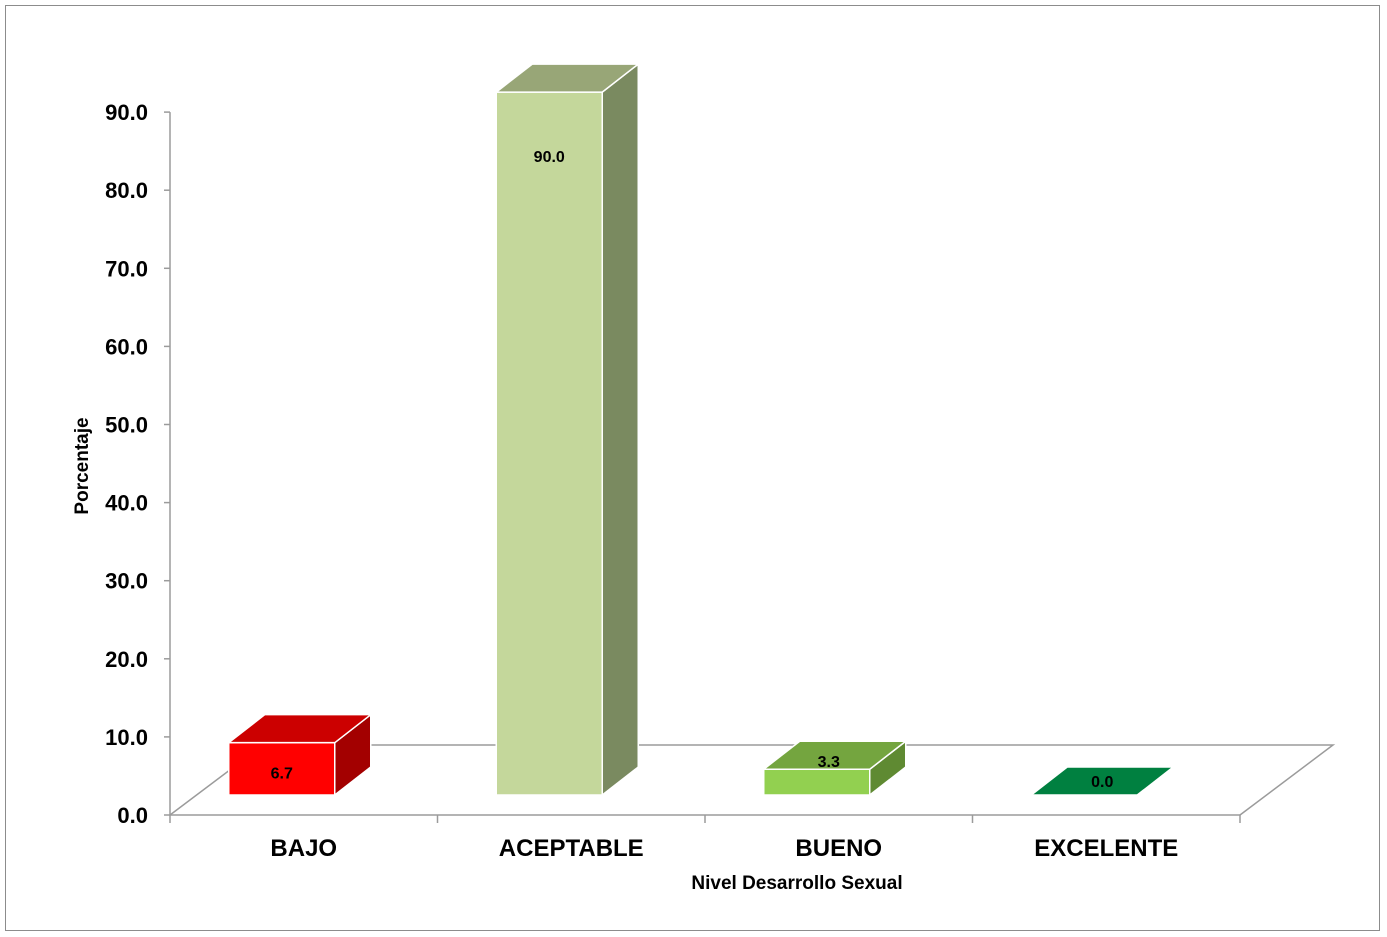 The width and height of the screenshot is (1387, 937). Describe the element at coordinates (132, 815) in the screenshot. I see `y-tick-label: 0.0` at that location.